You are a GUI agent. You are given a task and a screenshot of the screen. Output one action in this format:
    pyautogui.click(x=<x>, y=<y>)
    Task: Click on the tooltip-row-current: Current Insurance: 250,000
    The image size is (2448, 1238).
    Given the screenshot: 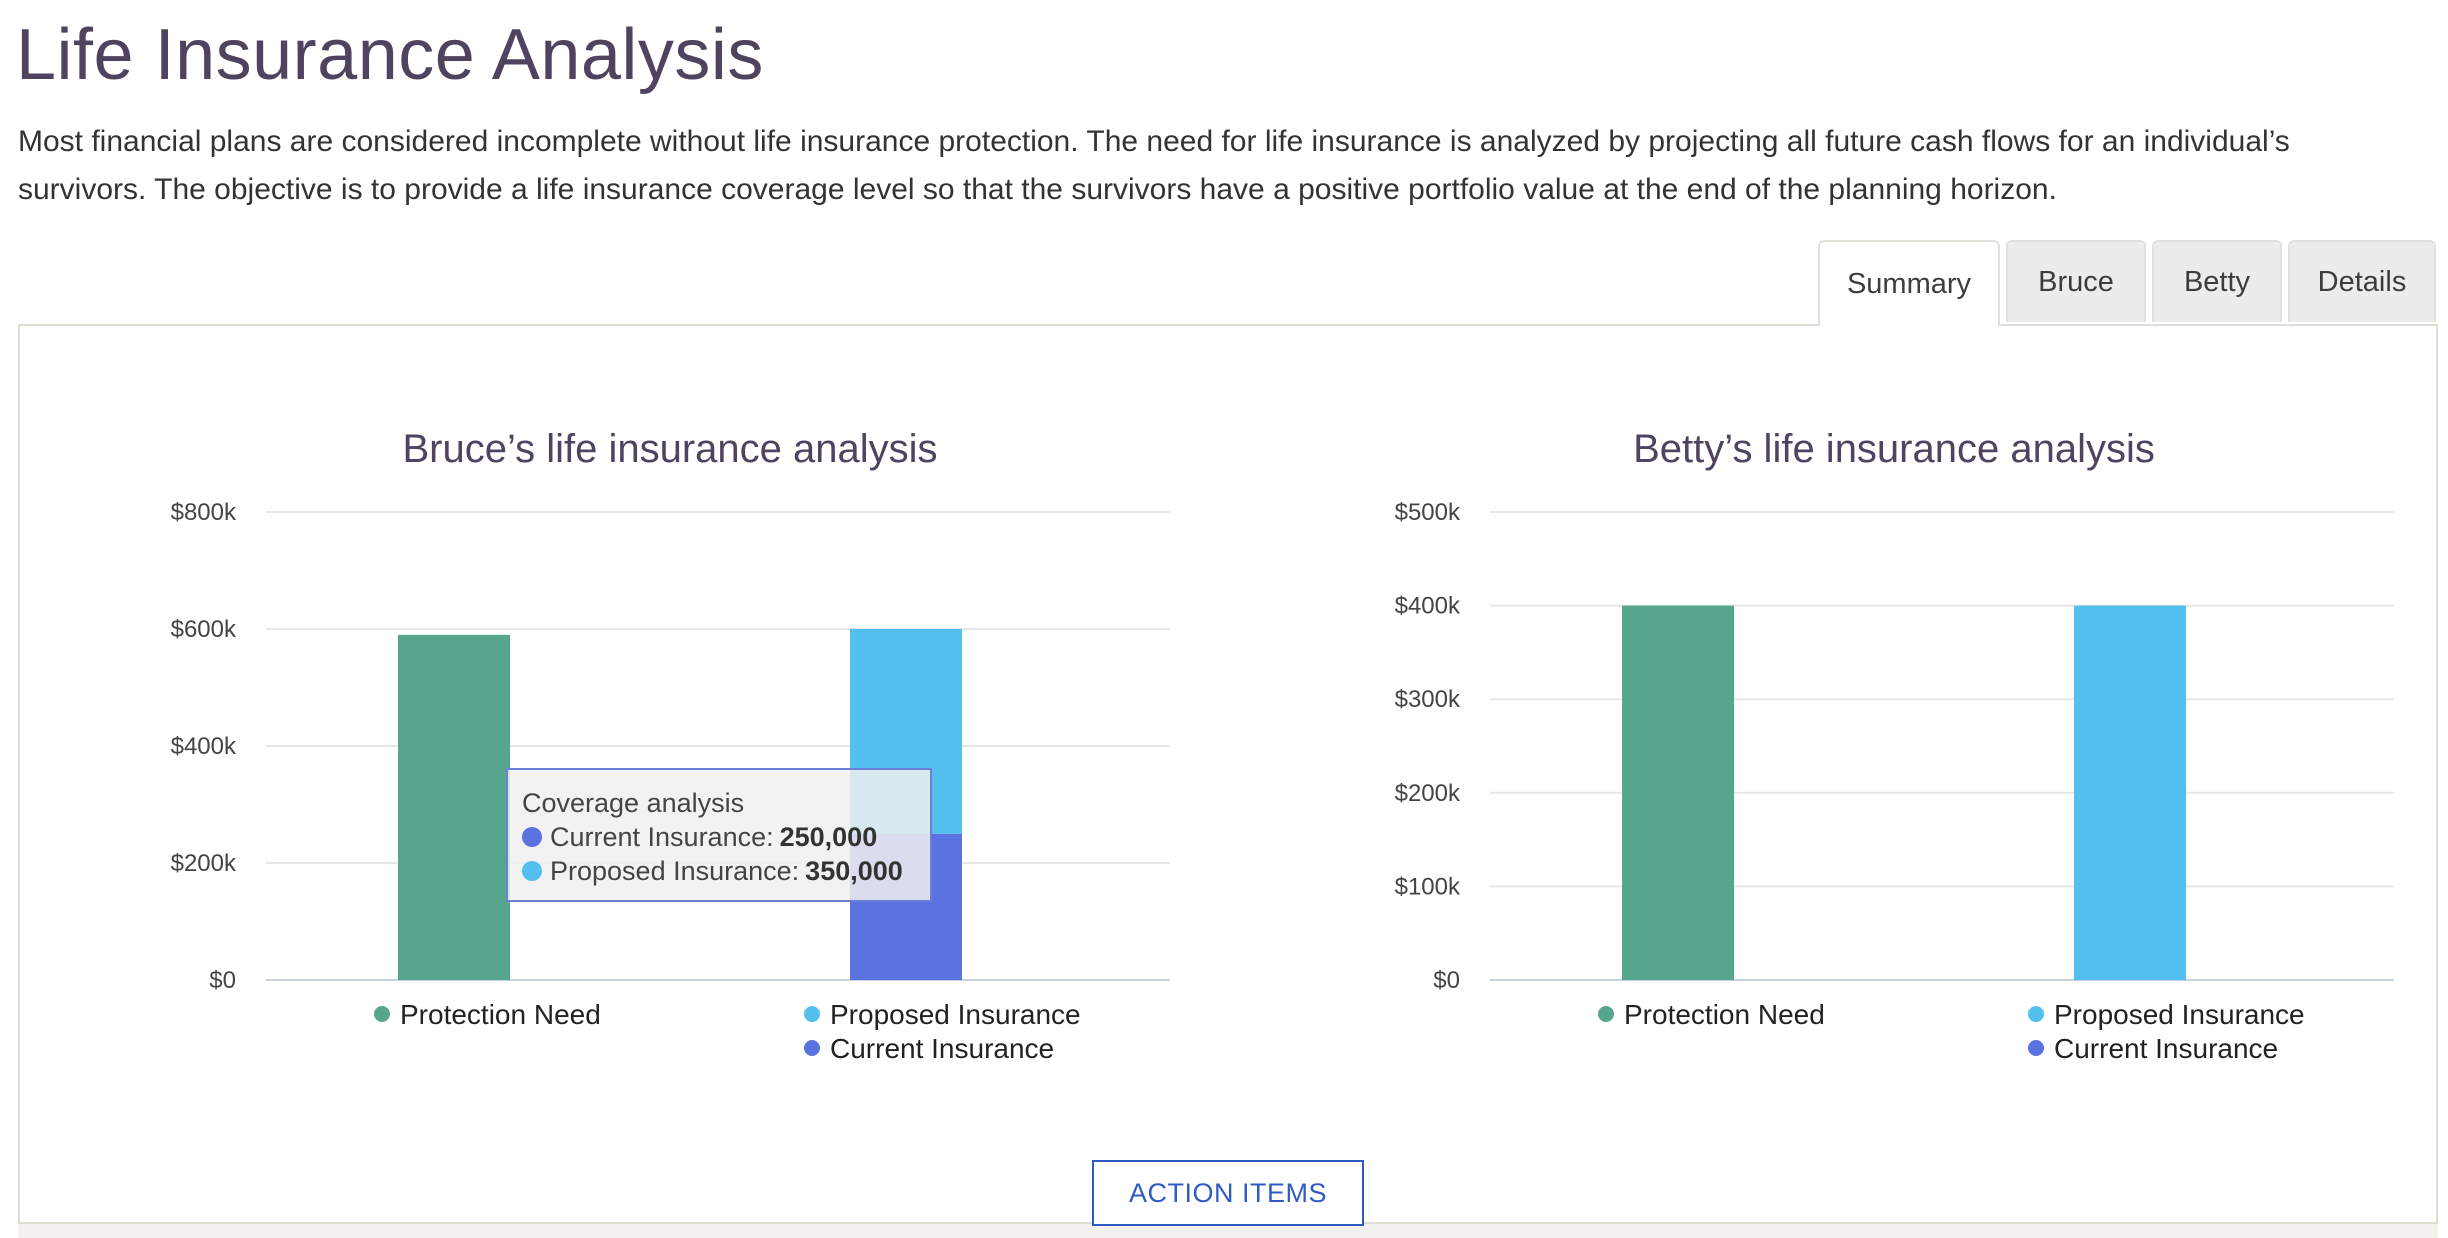 What is the action you would take?
    pyautogui.click(x=726, y=837)
    